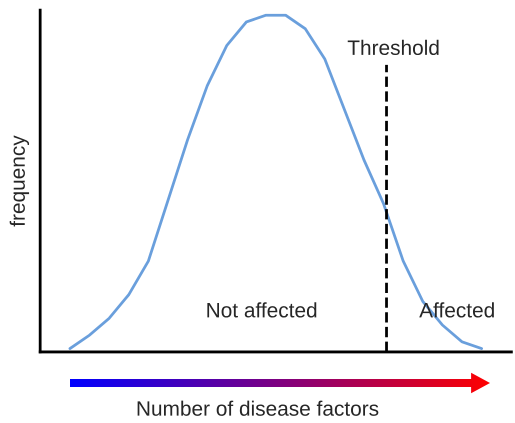 This screenshot has width=515, height=423. Describe the element at coordinates (261, 310) in the screenshot. I see `annotation: Not affected` at that location.